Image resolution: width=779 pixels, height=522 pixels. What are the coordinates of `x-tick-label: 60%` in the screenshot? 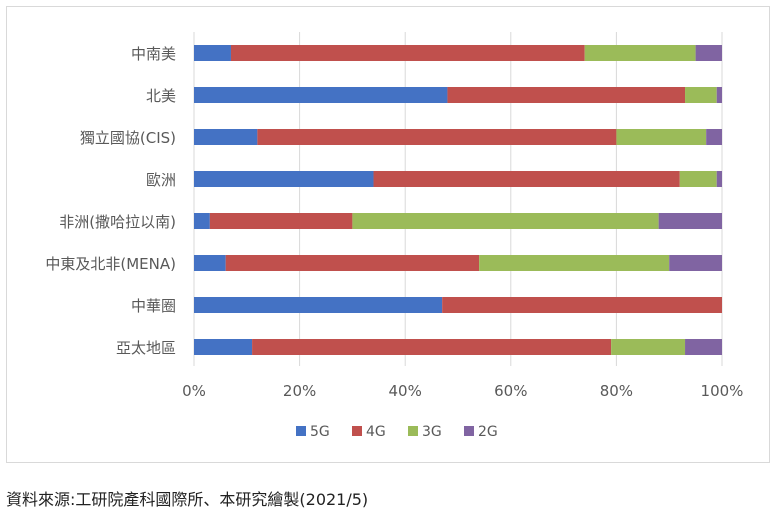 It's located at (510, 391).